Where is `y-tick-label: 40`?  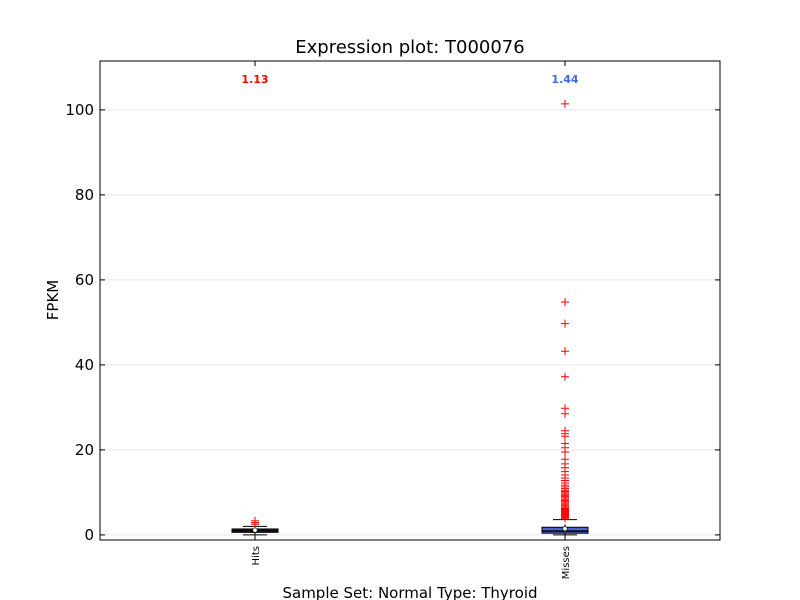 y-tick-label: 40 is located at coordinates (84, 365).